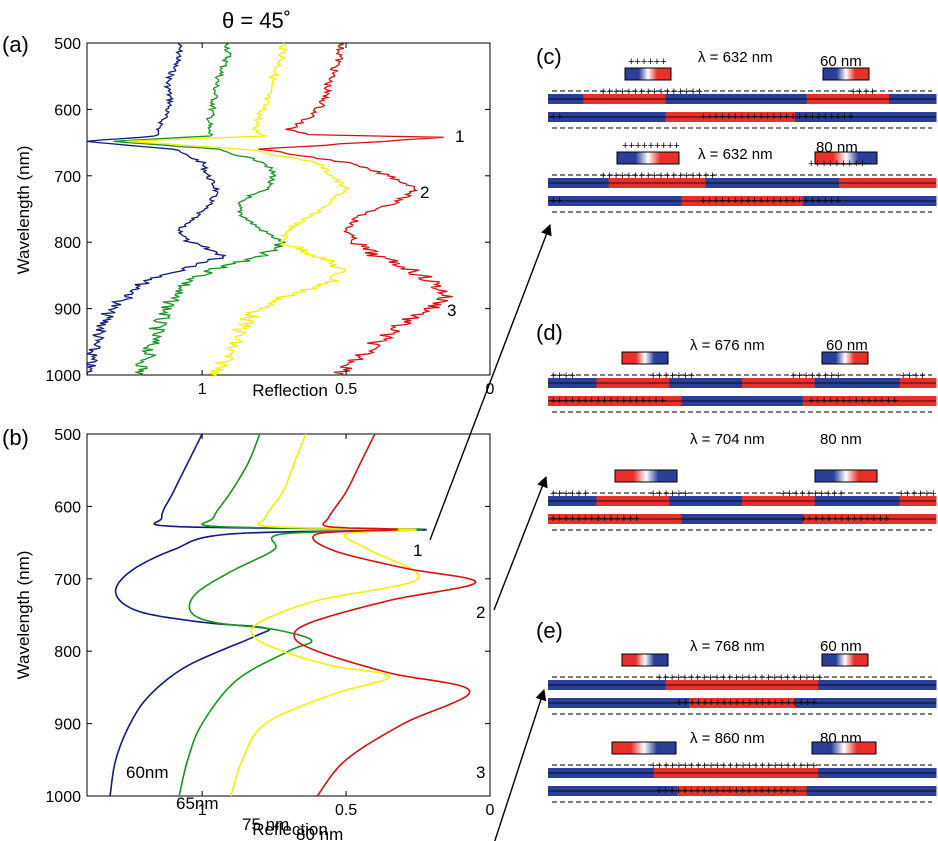 This screenshot has width=938, height=841. I want to click on field-c1: λ = 632 nm 60 nm, so click(780, 59).